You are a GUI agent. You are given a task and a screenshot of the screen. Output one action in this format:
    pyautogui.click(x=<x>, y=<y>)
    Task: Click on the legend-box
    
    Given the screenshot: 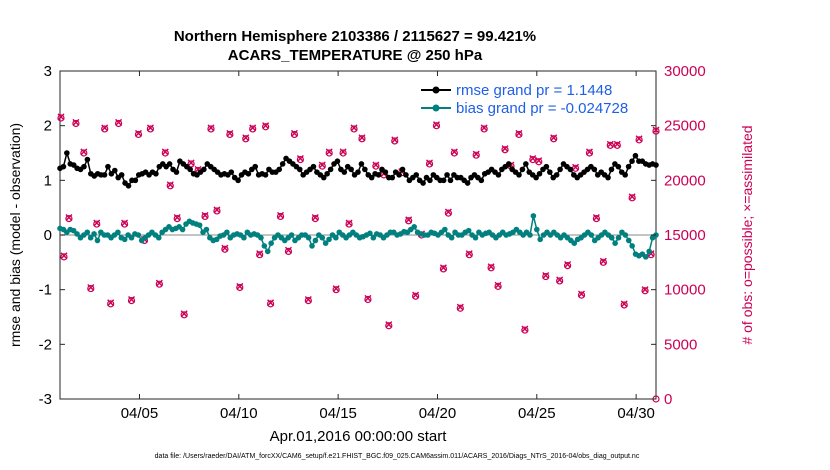 What is the action you would take?
    pyautogui.click(x=532, y=99)
    